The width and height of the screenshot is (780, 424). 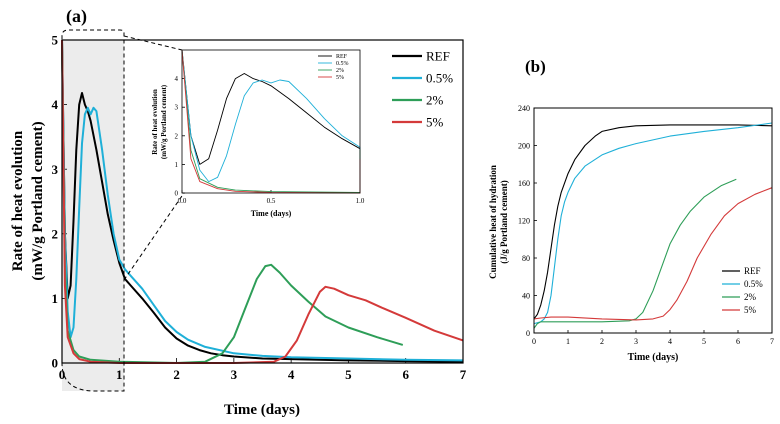 I want to click on panel-a-ylabel-line2: (mW/g Portland cement), so click(x=38, y=200).